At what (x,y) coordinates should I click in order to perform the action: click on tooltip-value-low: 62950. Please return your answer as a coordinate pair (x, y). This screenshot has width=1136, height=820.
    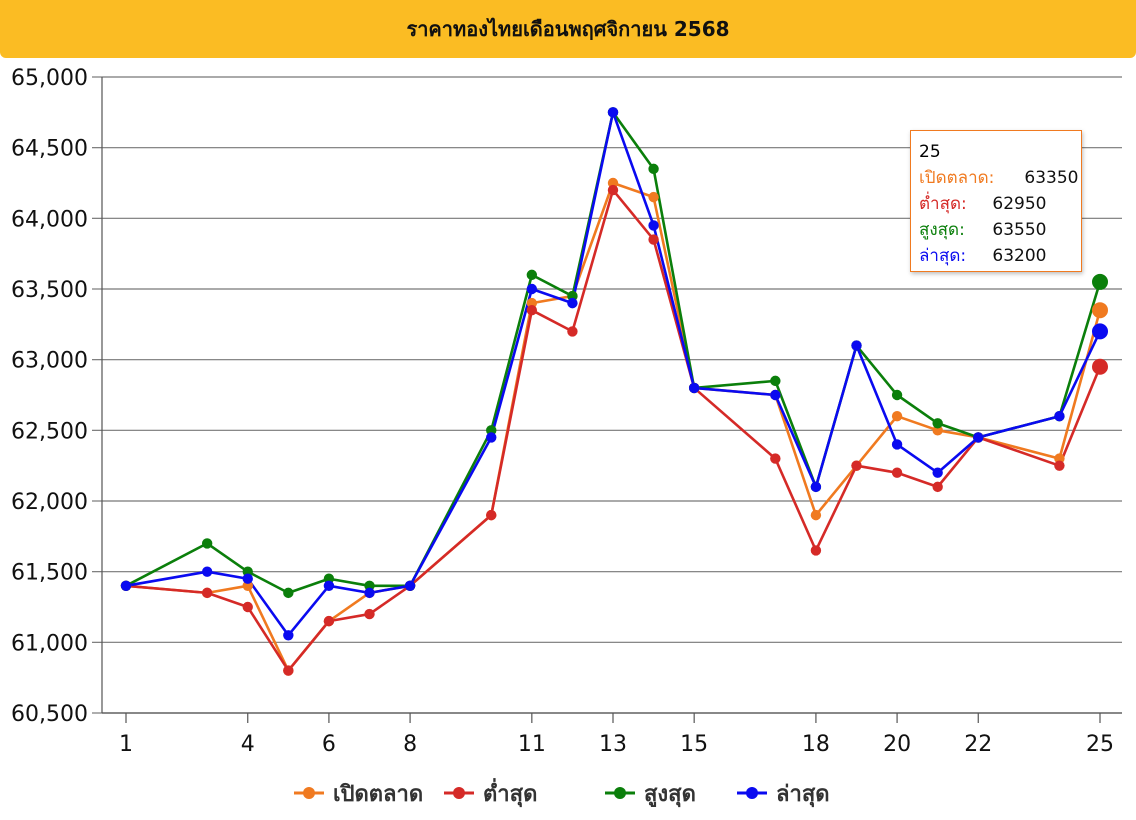
    Looking at the image, I should click on (1019, 204).